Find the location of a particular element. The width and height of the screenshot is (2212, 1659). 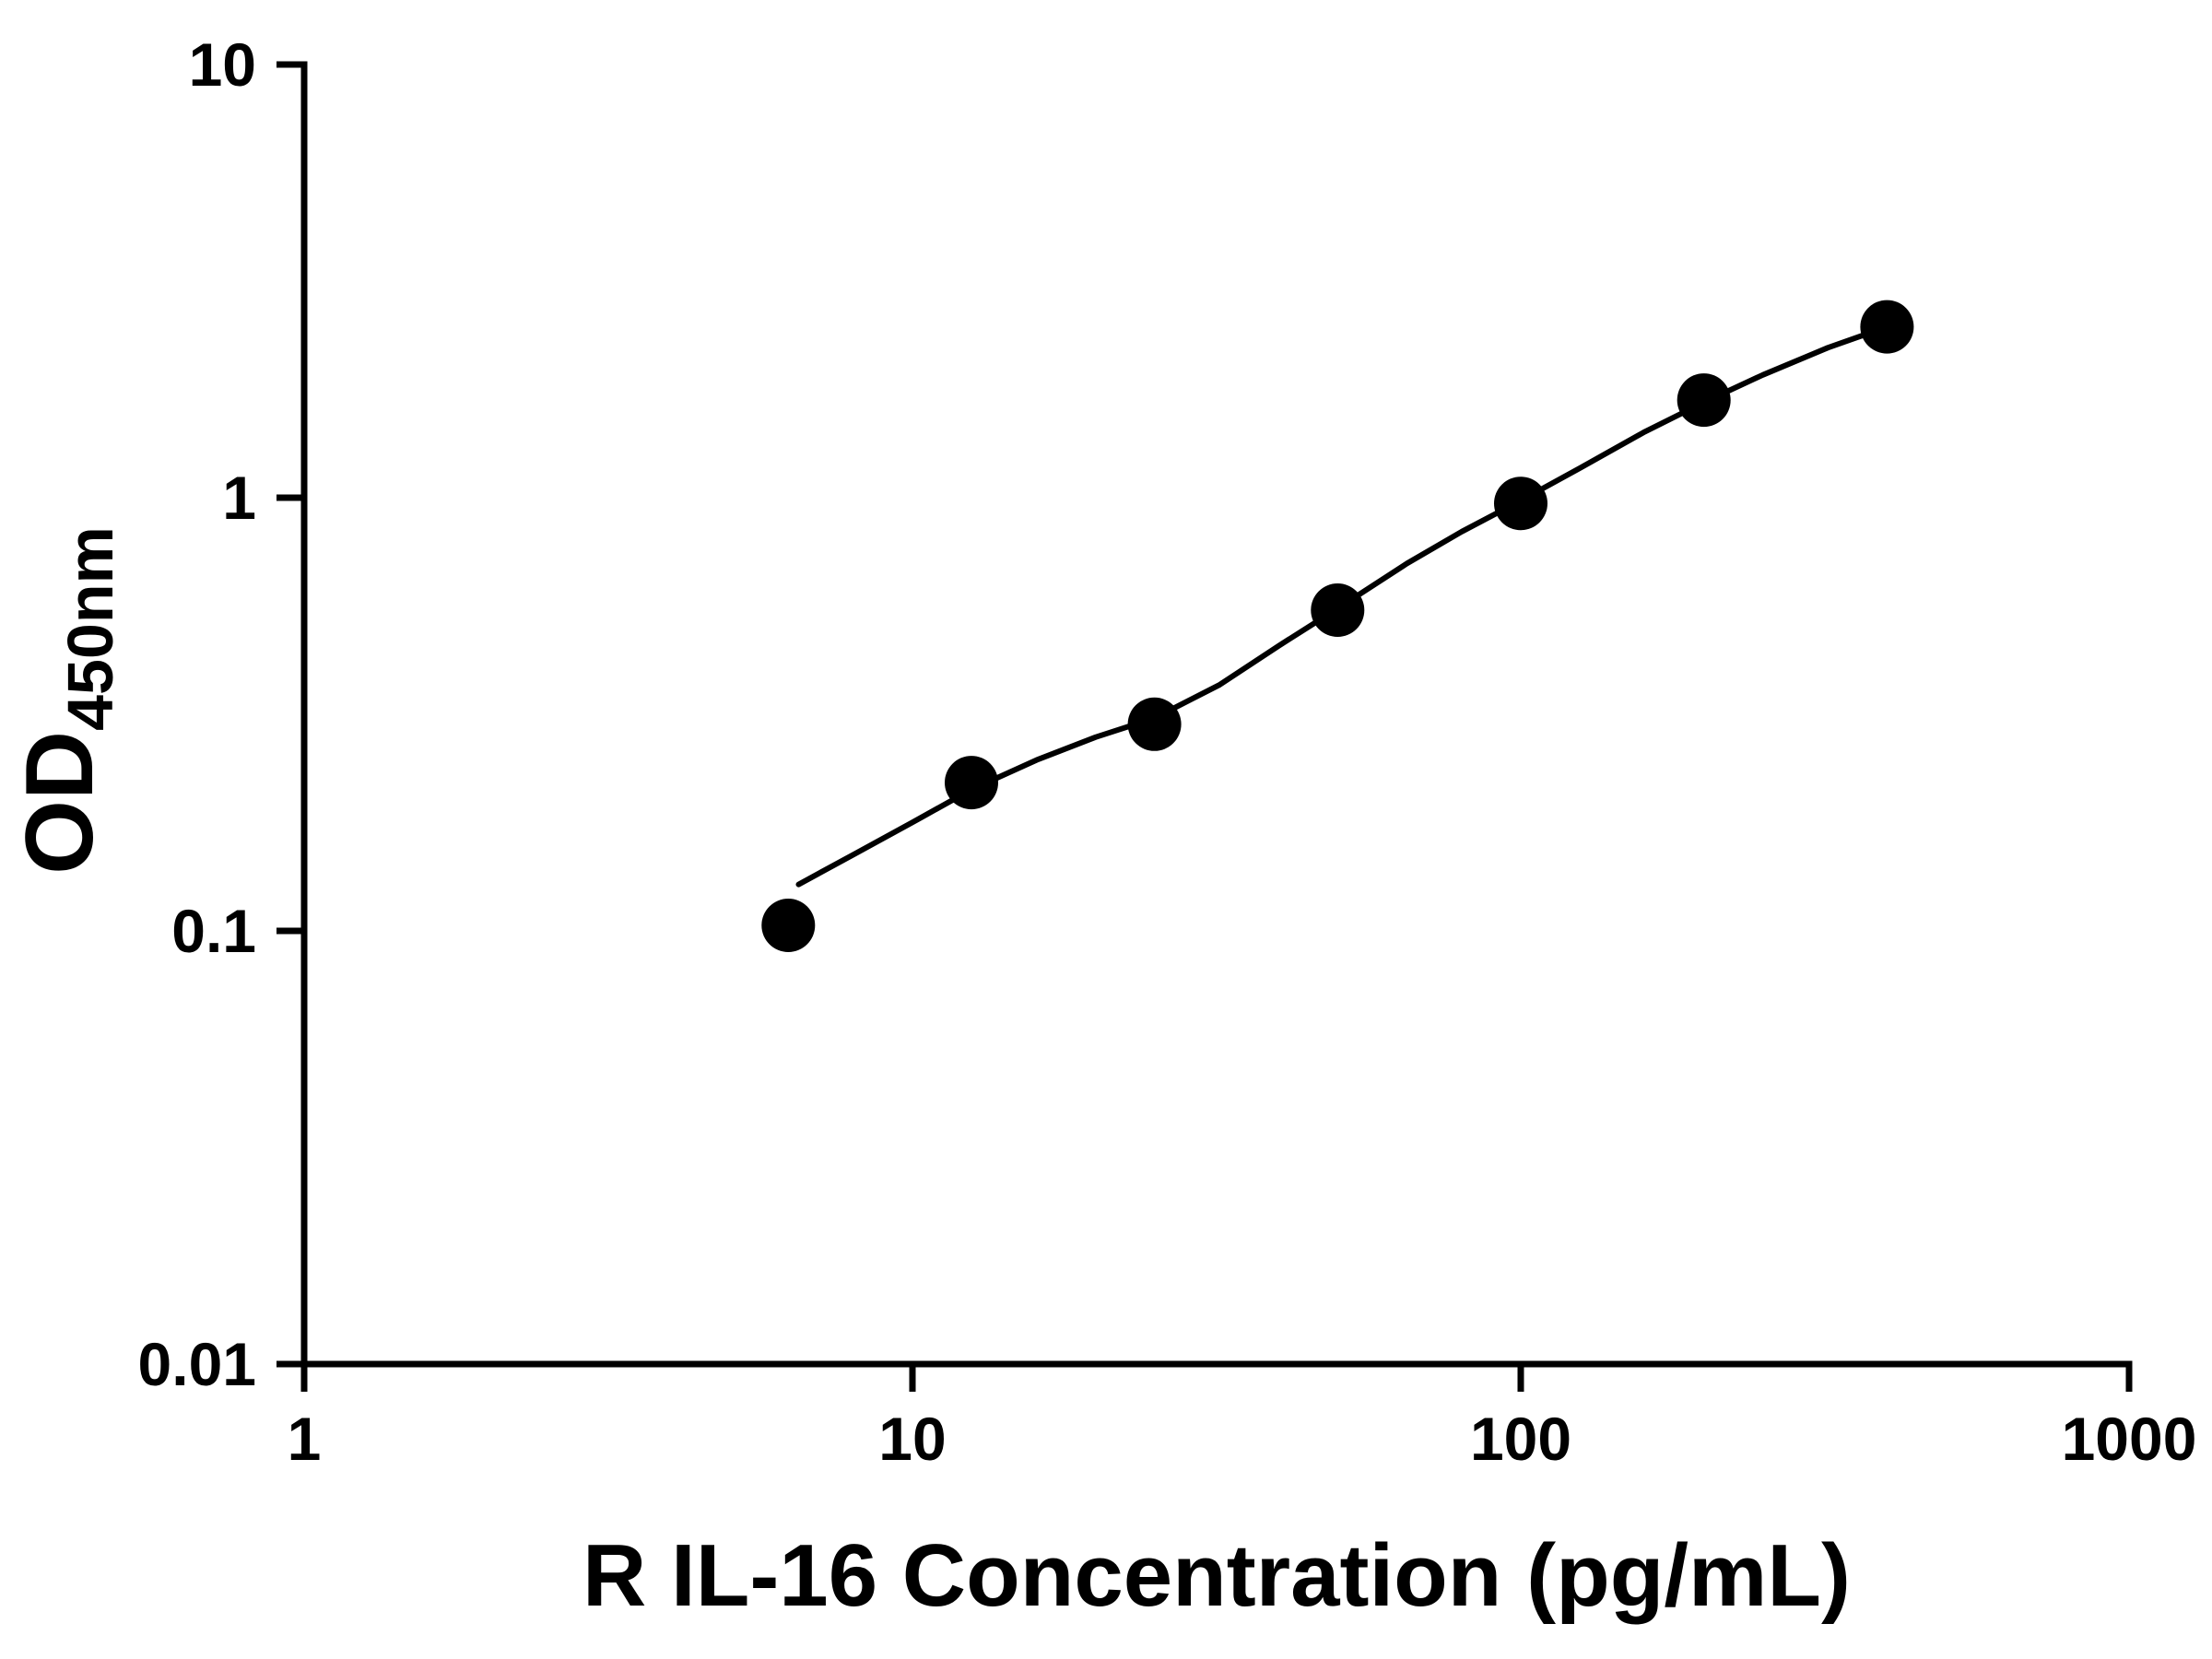

x-tick-label: 100 is located at coordinates (1520, 1439).